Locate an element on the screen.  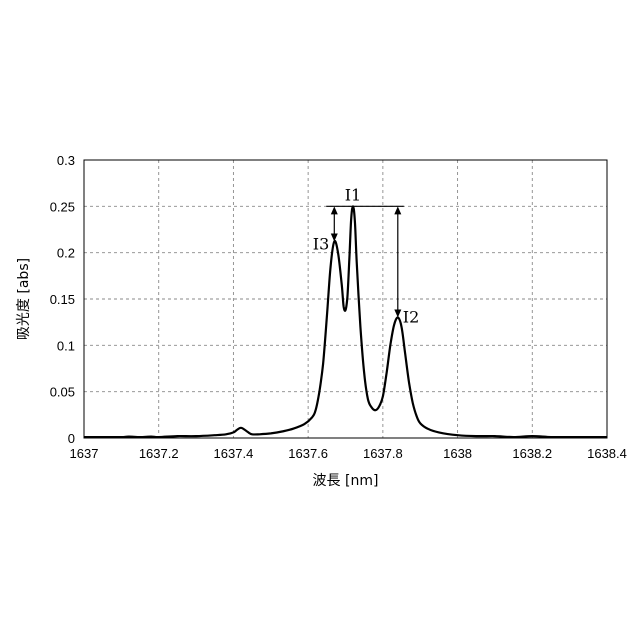
x-axis-title: 波長 [nm] is located at coordinates (346, 481).